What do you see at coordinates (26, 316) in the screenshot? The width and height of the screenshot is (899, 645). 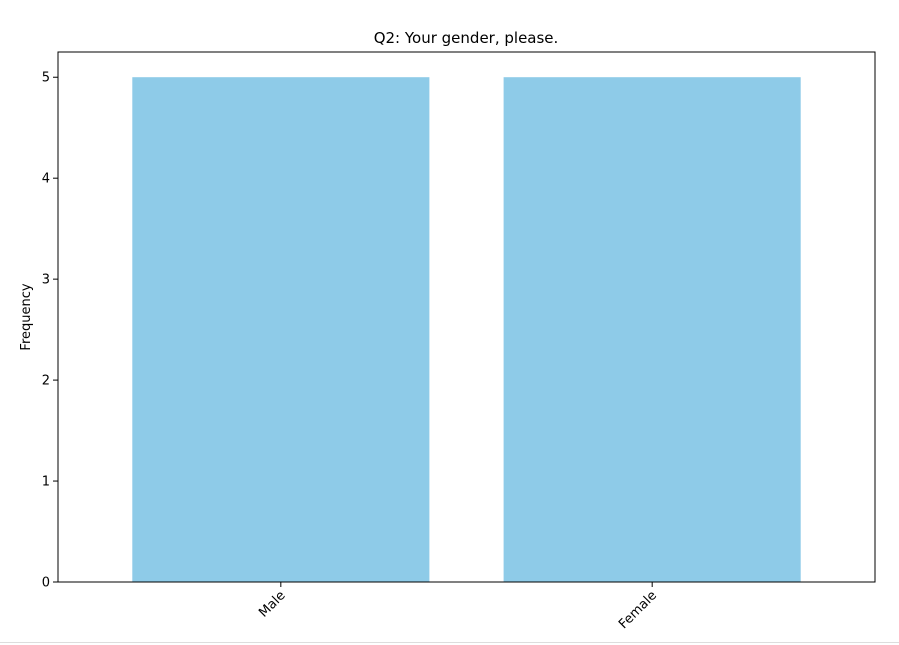 I see `y-axis-label: Frequency` at bounding box center [26, 316].